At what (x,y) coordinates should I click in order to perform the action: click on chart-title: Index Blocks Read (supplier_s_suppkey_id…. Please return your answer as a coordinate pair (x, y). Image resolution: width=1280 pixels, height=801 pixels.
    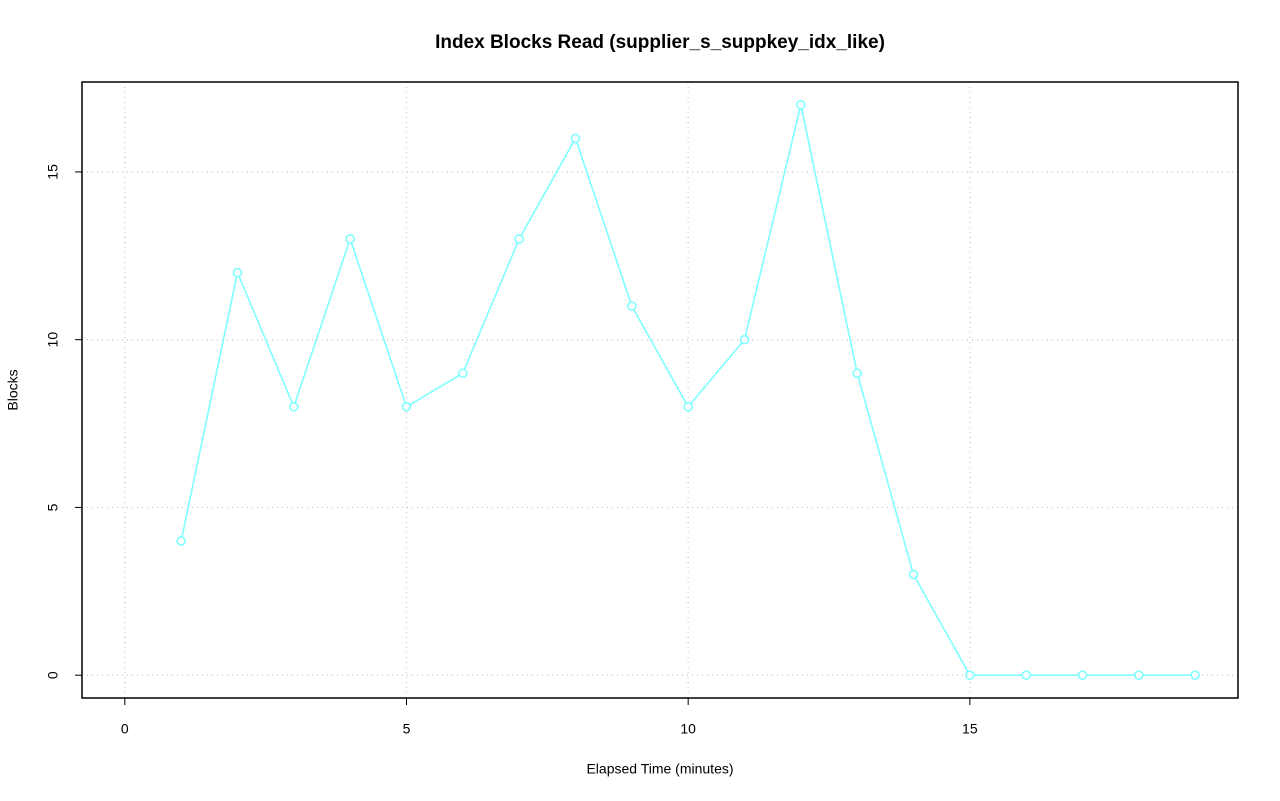
    Looking at the image, I should click on (660, 42).